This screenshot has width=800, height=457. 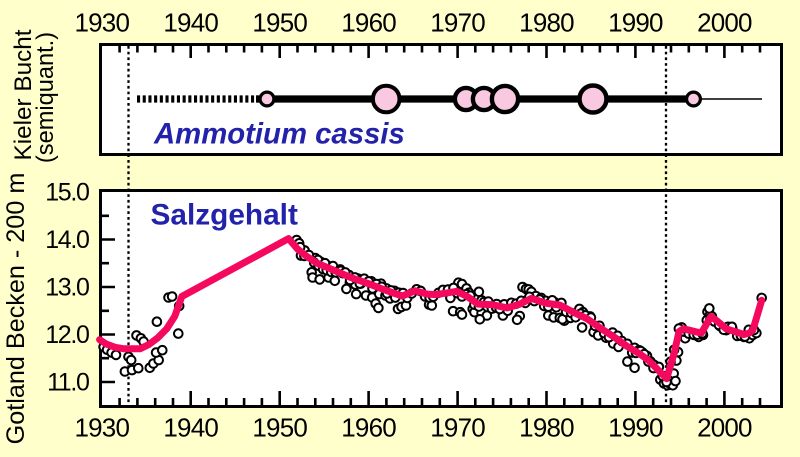 I want to click on svg-text: 14.0, so click(x=67, y=240).